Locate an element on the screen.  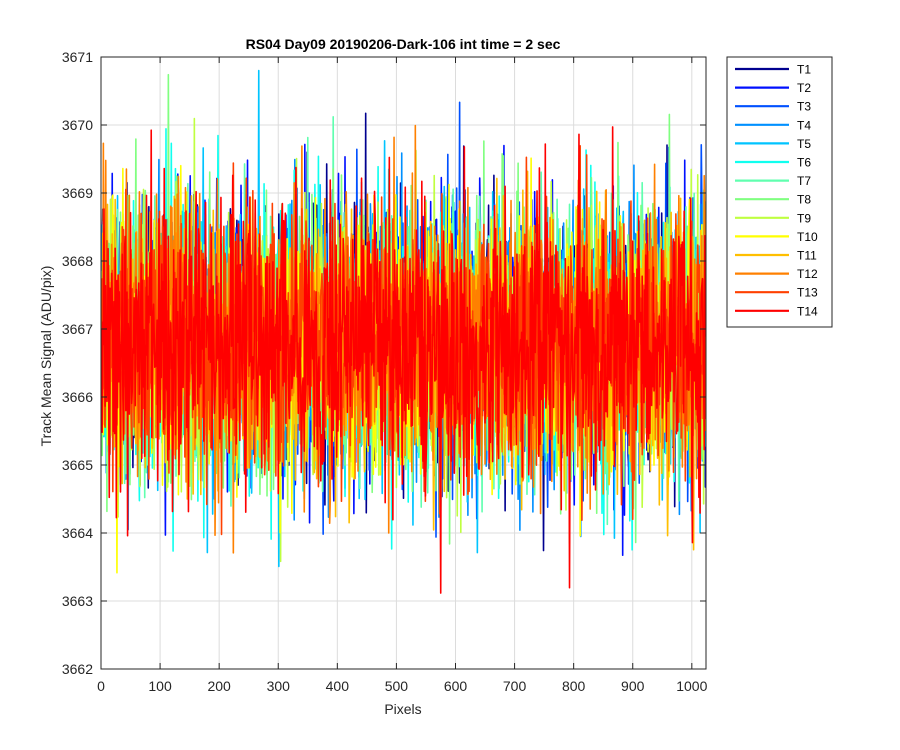
legend-label: T1 is located at coordinates (804, 70).